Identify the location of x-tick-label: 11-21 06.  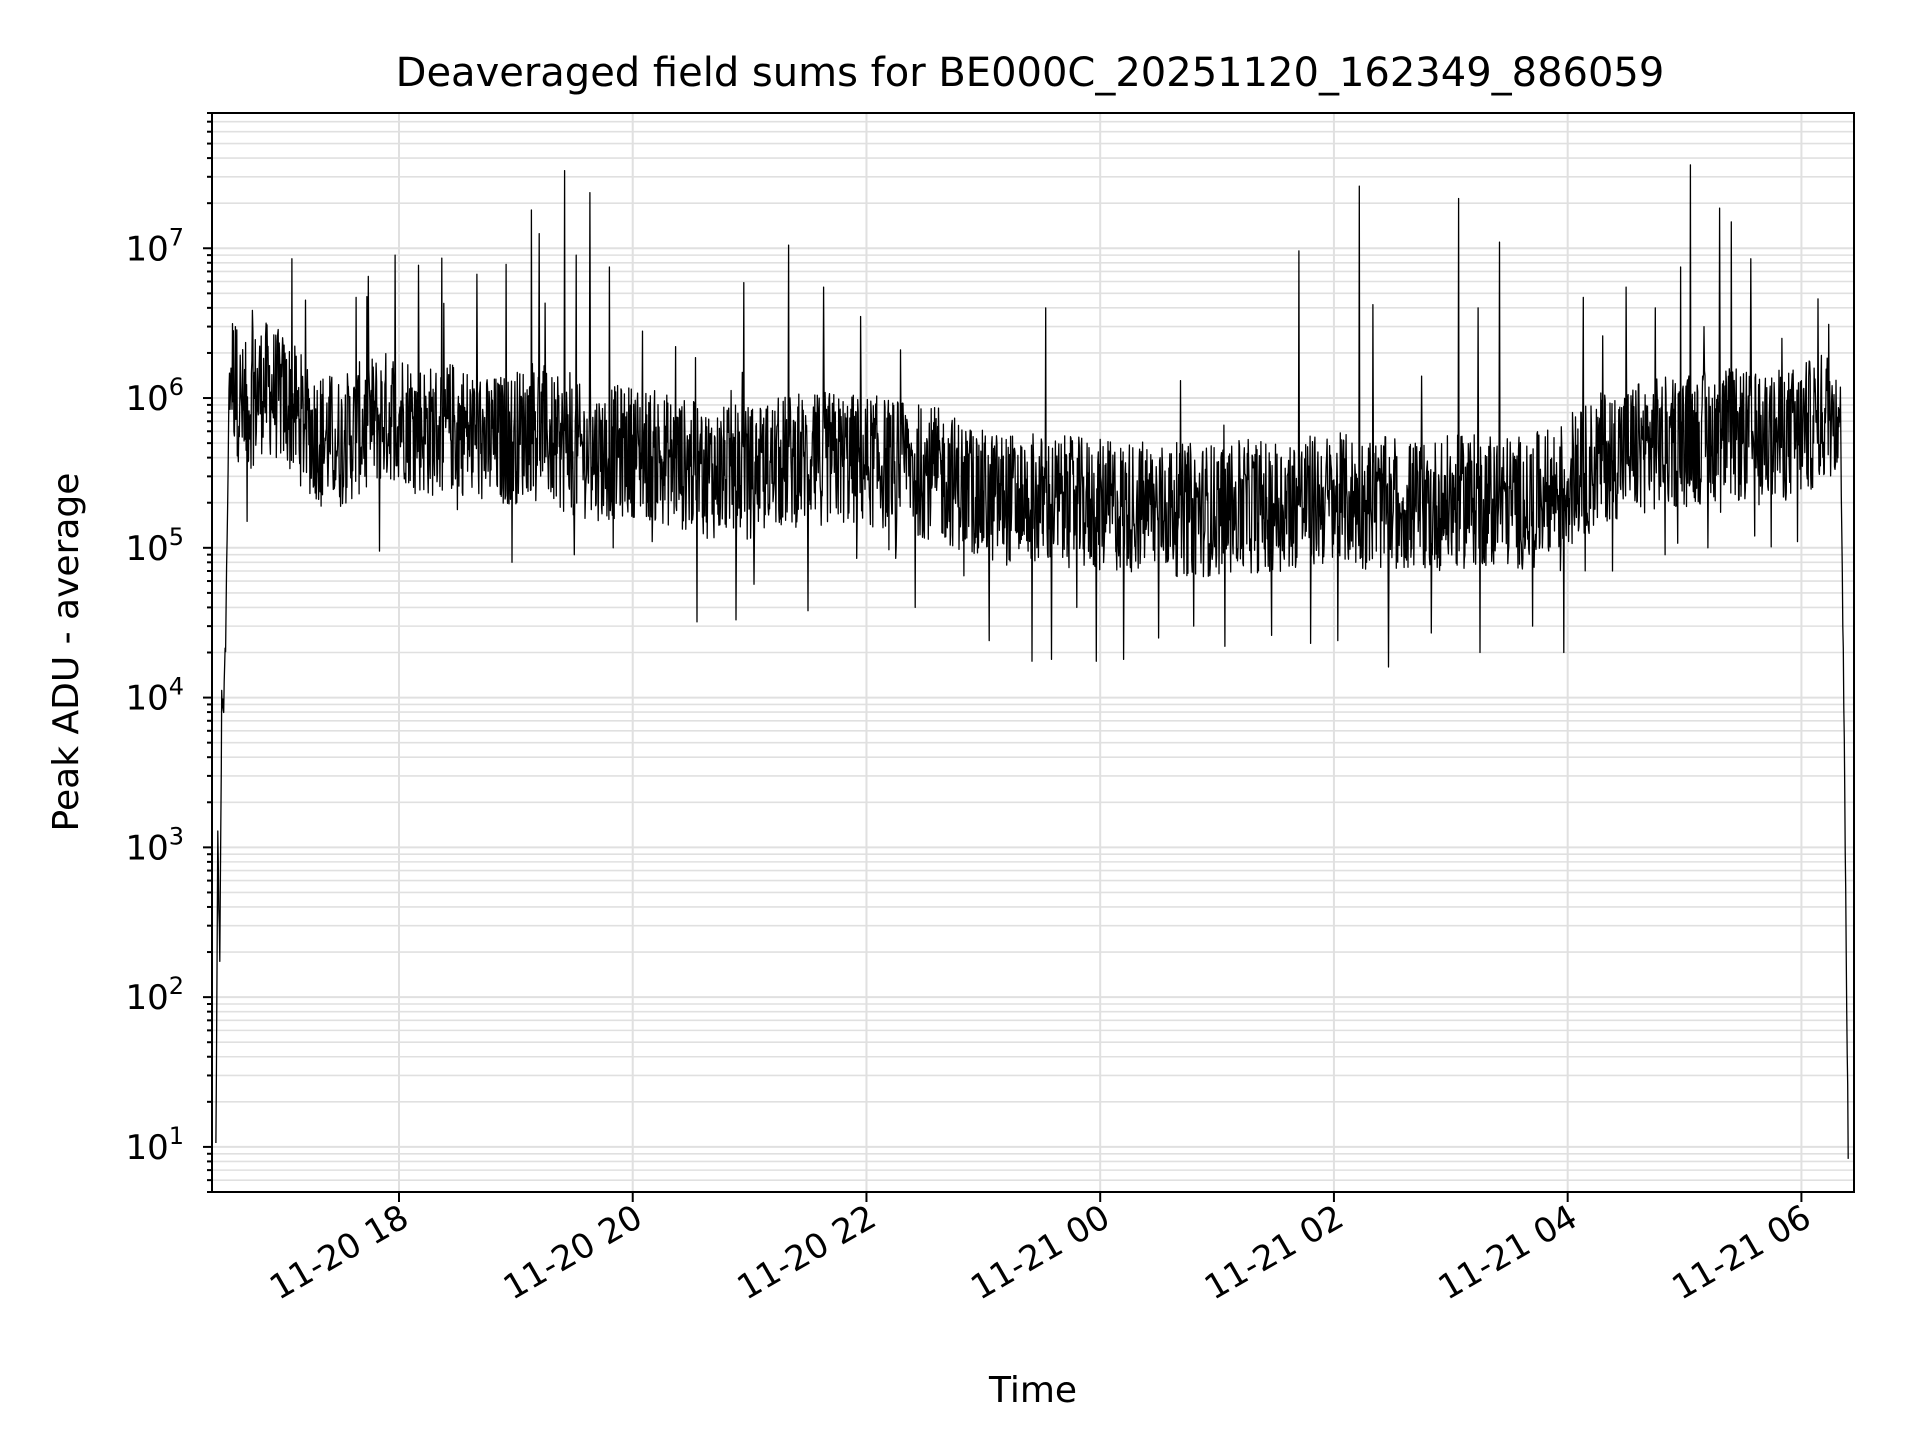
(1742, 1252).